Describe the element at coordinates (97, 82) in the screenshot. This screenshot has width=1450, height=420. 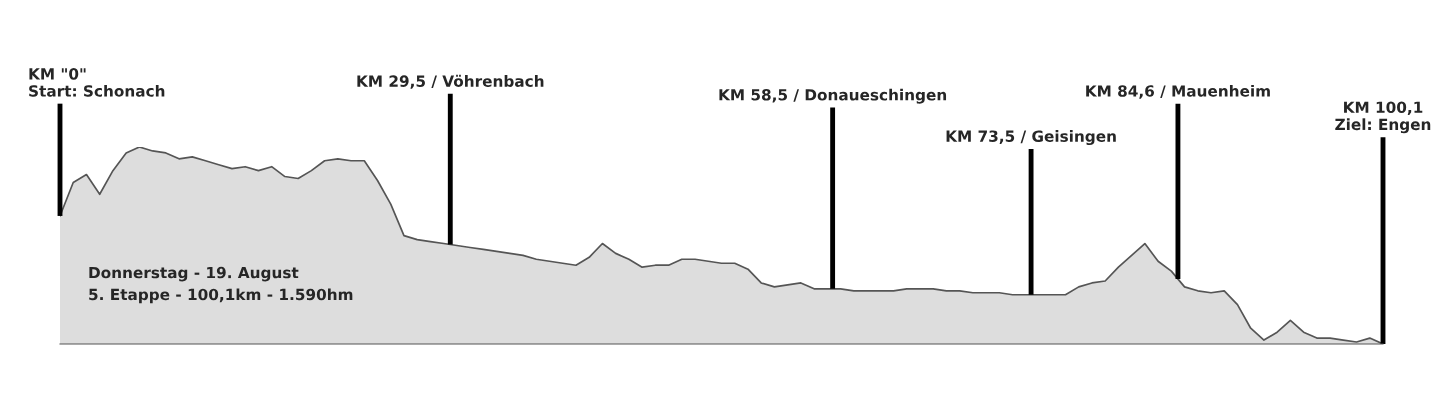
I see `text: KM "0" Start: Schonach` at that location.